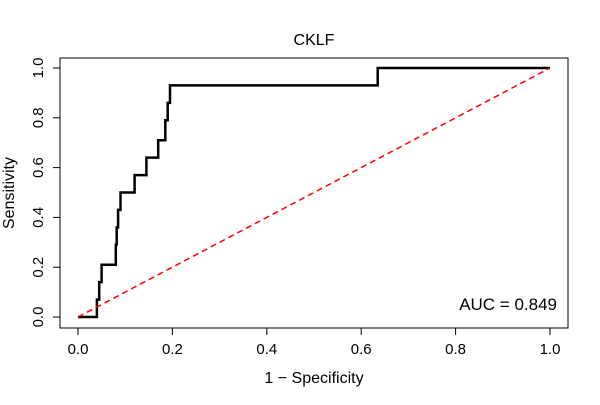 The image size is (600, 405). What do you see at coordinates (38, 217) in the screenshot?
I see `y-tick-label: 0.4` at bounding box center [38, 217].